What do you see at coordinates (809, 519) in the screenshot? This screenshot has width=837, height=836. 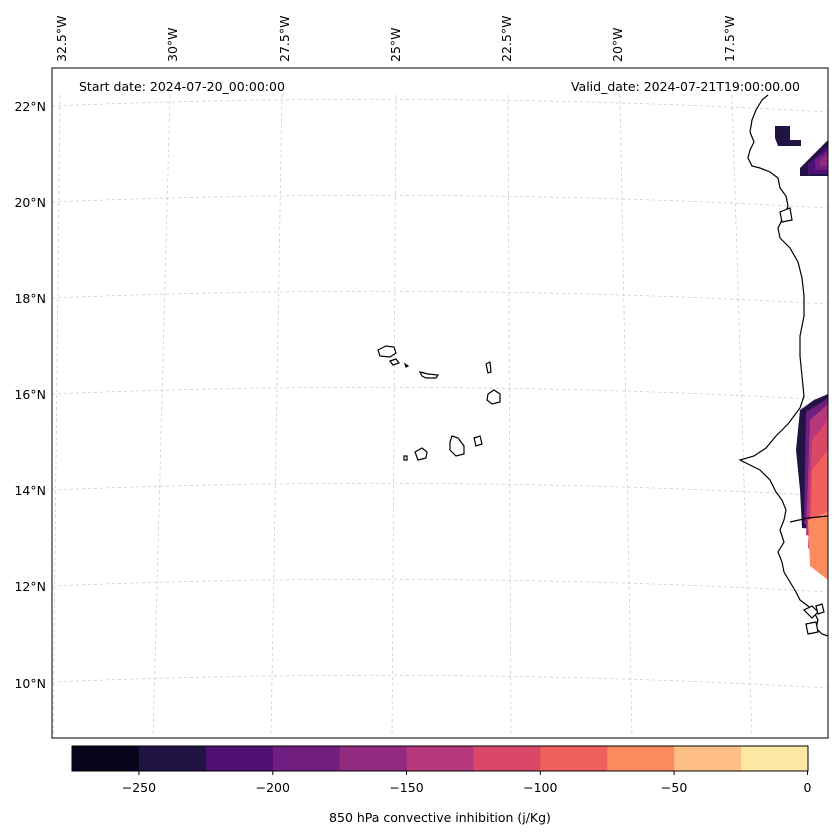 I see `river-border` at bounding box center [809, 519].